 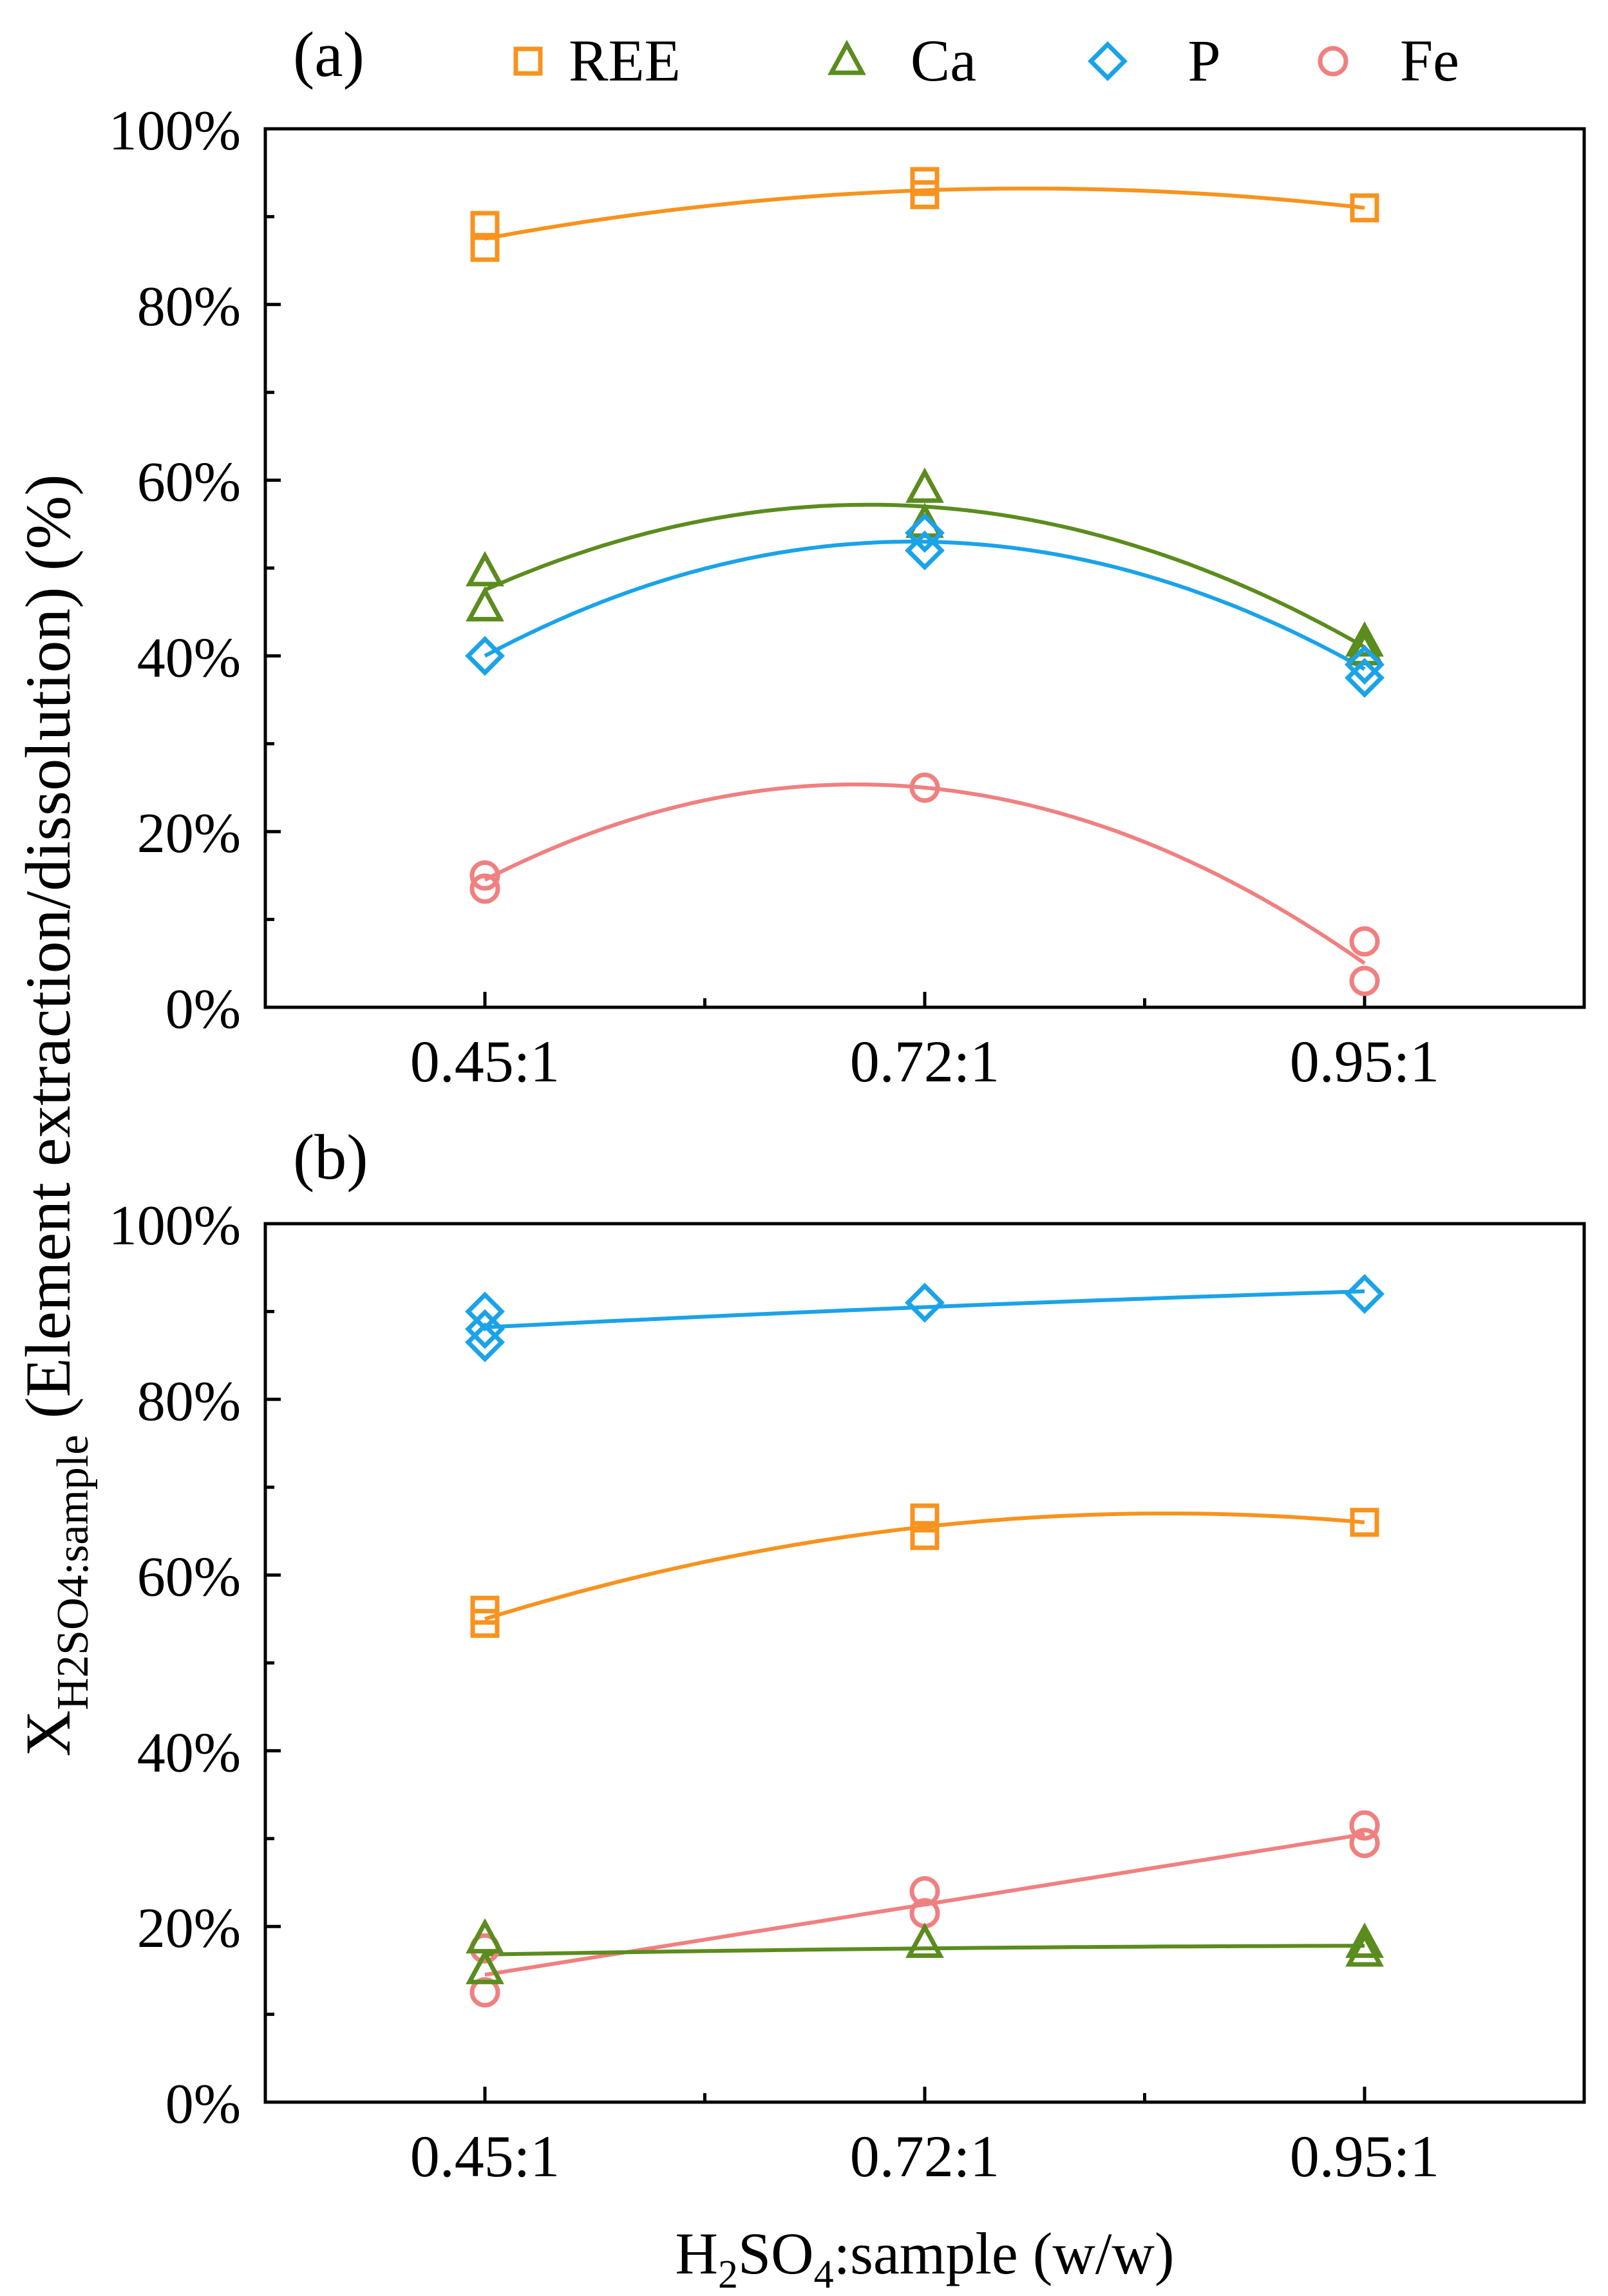 What do you see at coordinates (625, 60) in the screenshot?
I see `legend-label-ree: REE` at bounding box center [625, 60].